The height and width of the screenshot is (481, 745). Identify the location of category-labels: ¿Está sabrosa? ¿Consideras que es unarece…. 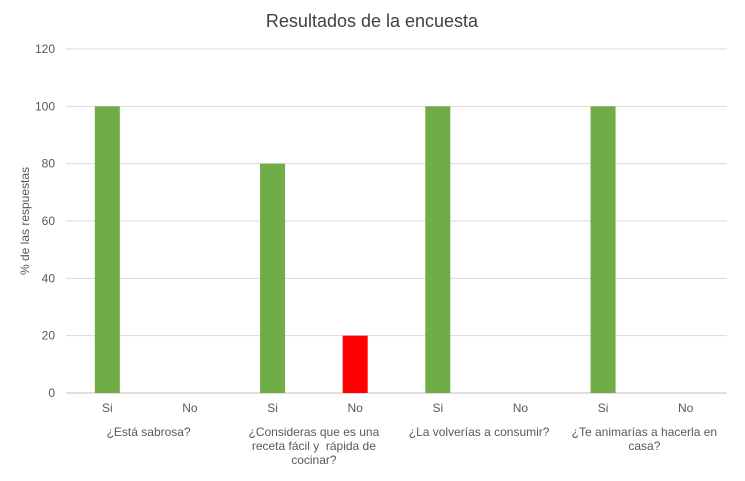
(412, 446).